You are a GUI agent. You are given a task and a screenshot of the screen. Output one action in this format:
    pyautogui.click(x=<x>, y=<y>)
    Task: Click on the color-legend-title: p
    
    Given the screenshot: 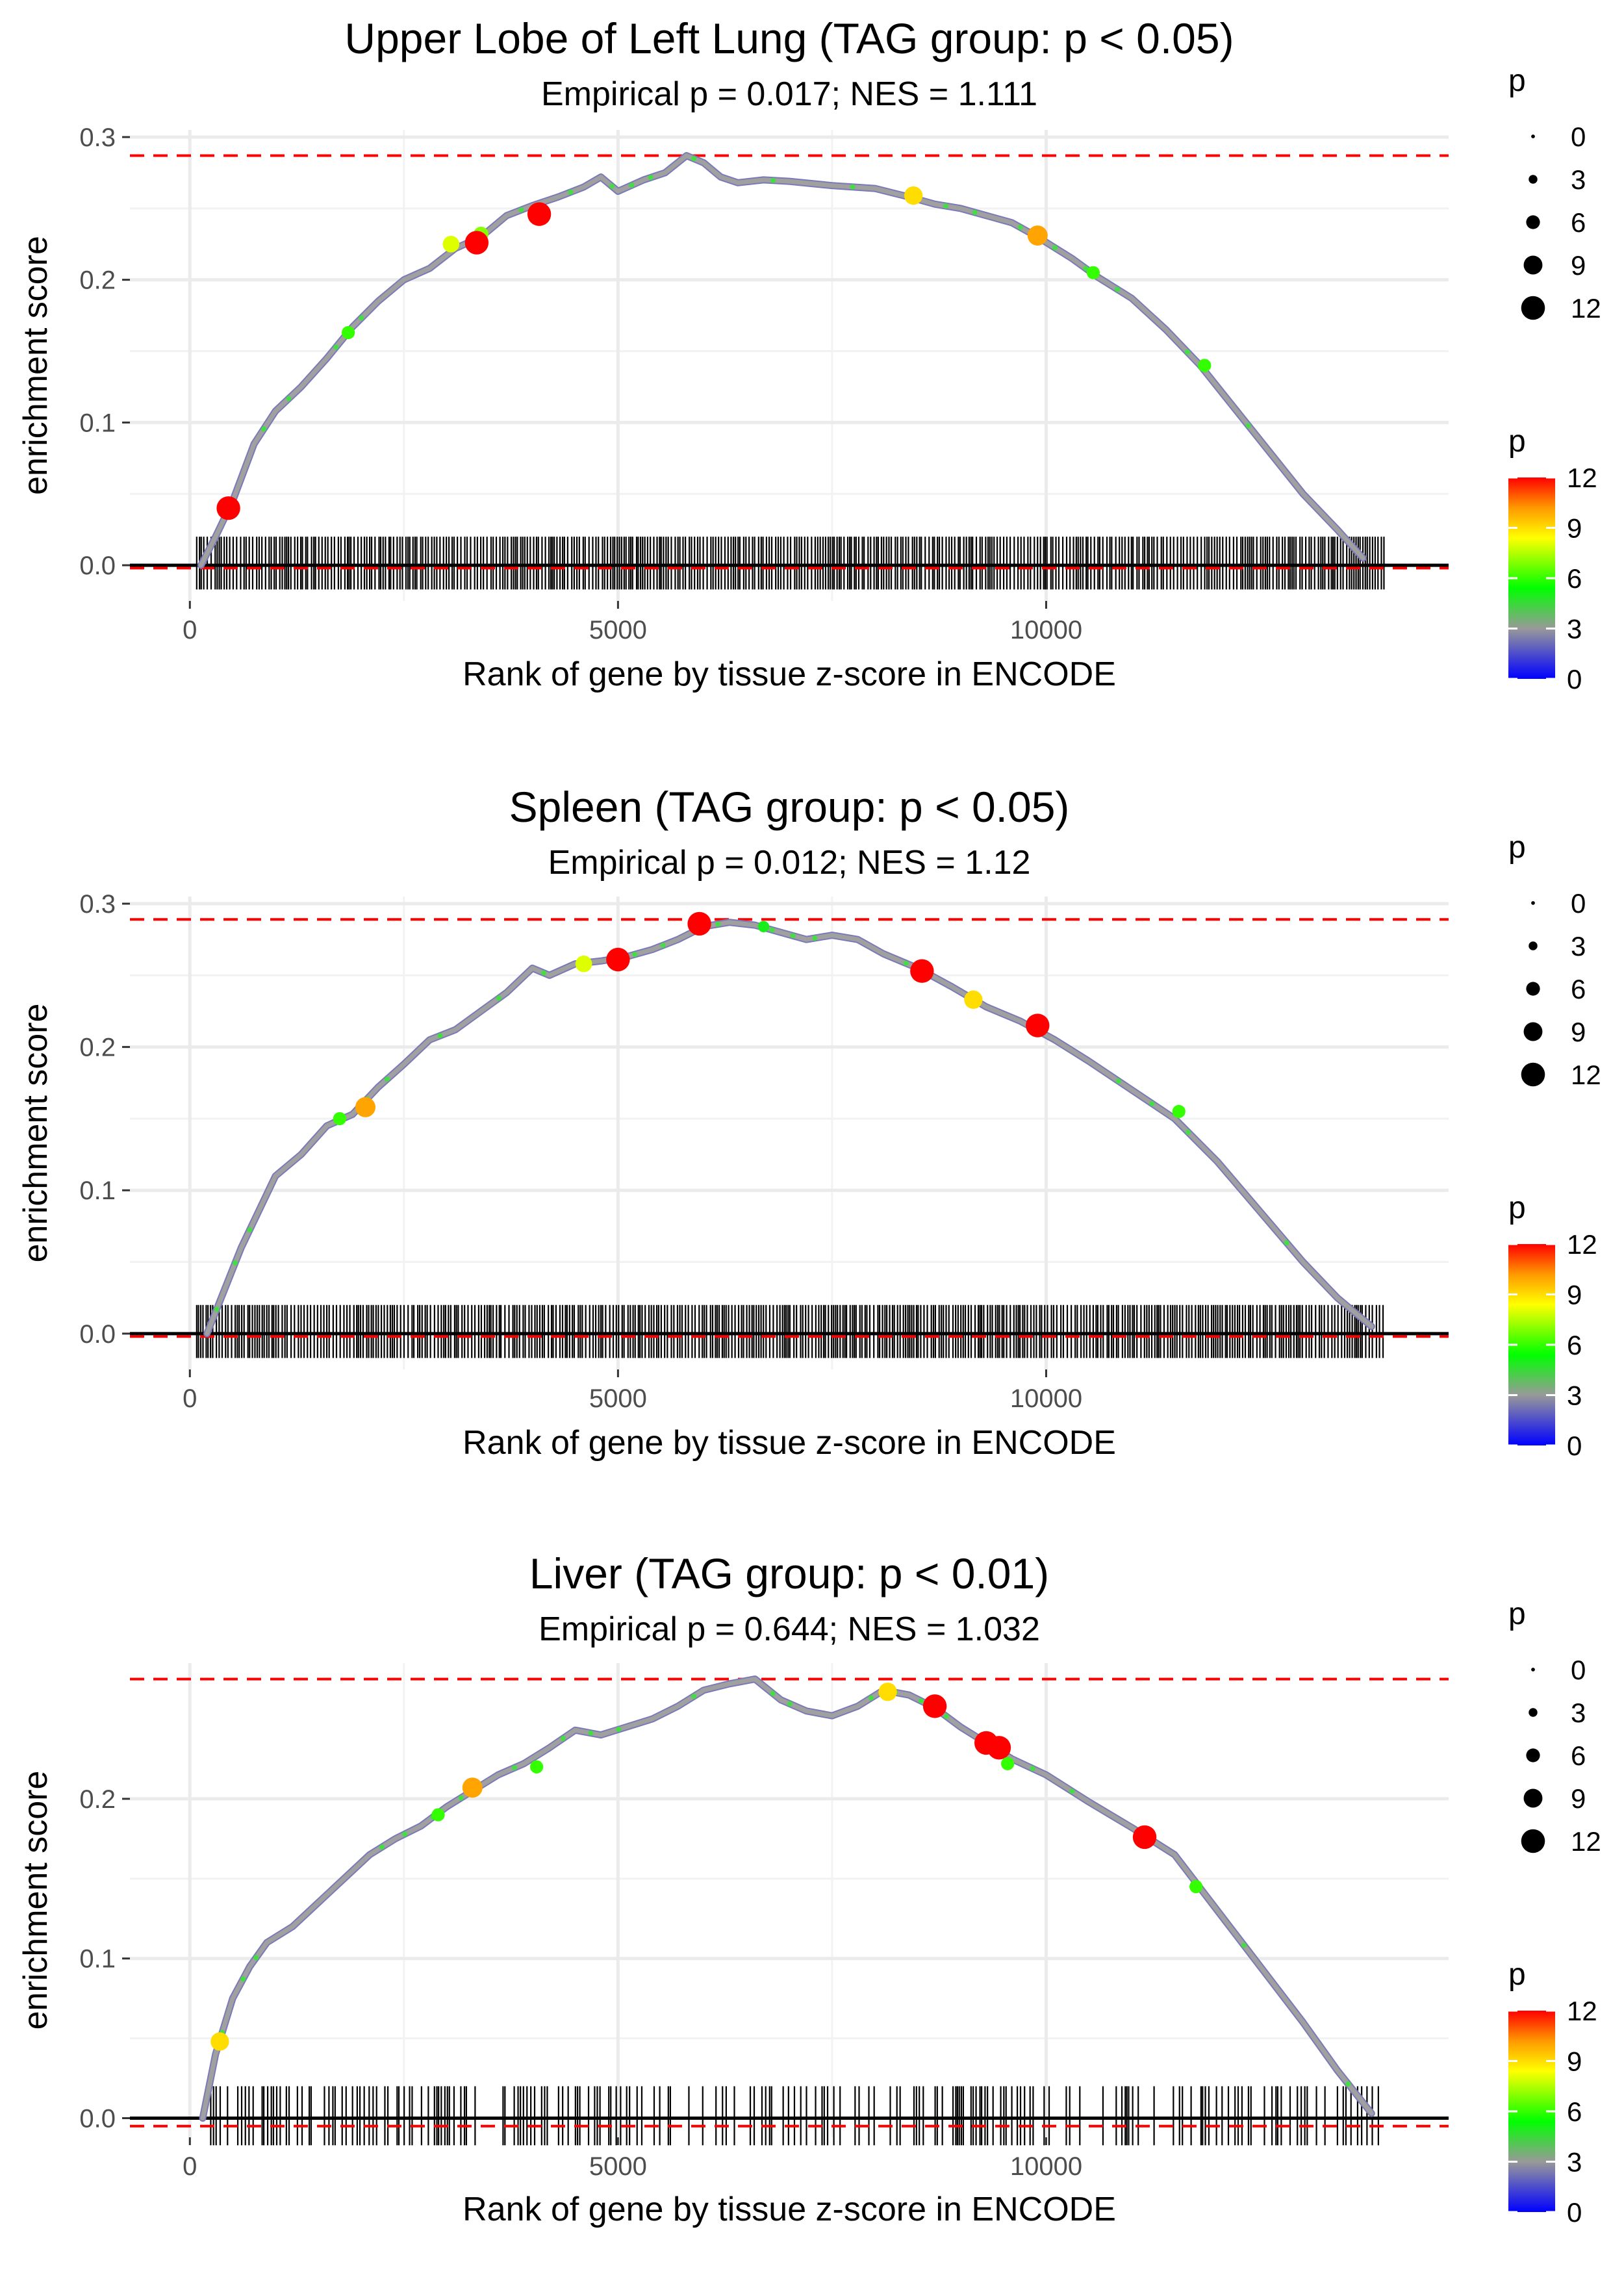 What is the action you would take?
    pyautogui.click(x=1517, y=442)
    